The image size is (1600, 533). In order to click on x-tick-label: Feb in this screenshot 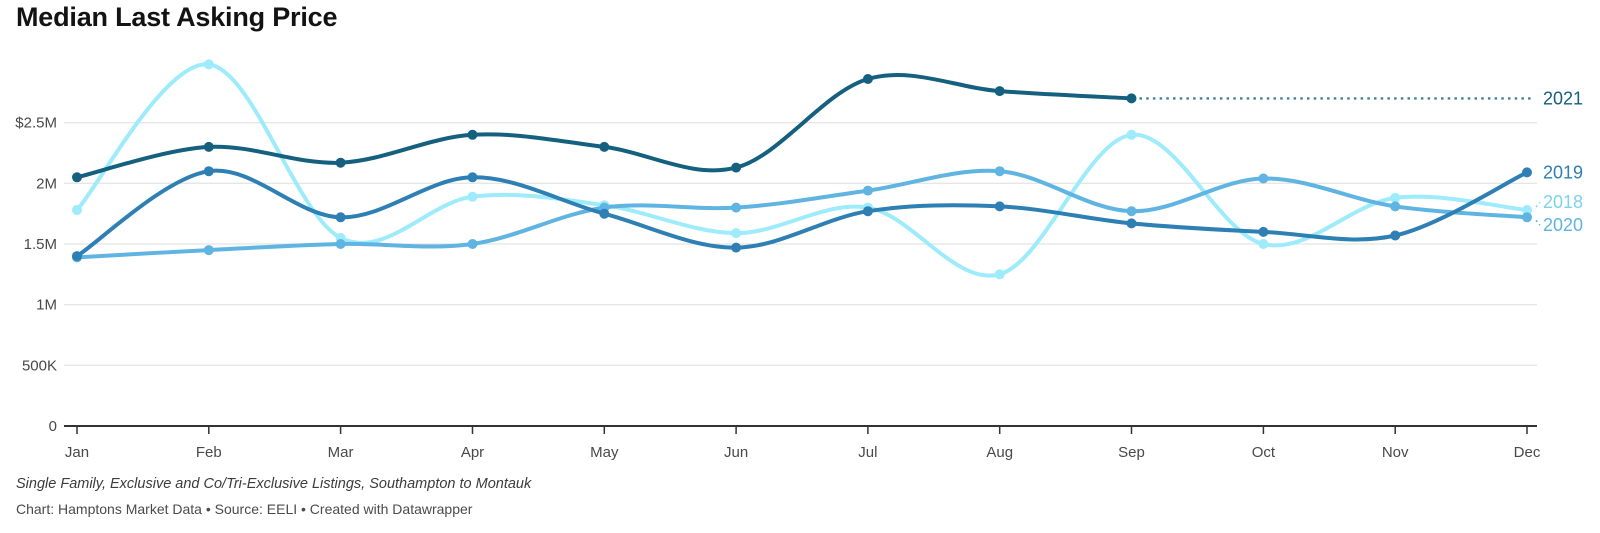, I will do `click(209, 452)`.